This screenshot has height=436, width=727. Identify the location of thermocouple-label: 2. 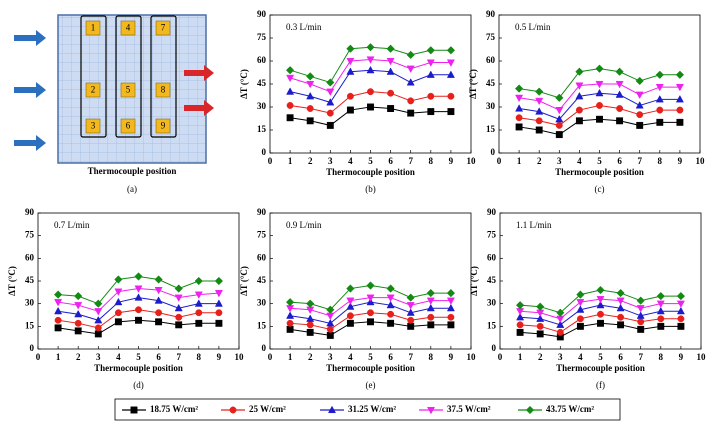
(93, 90).